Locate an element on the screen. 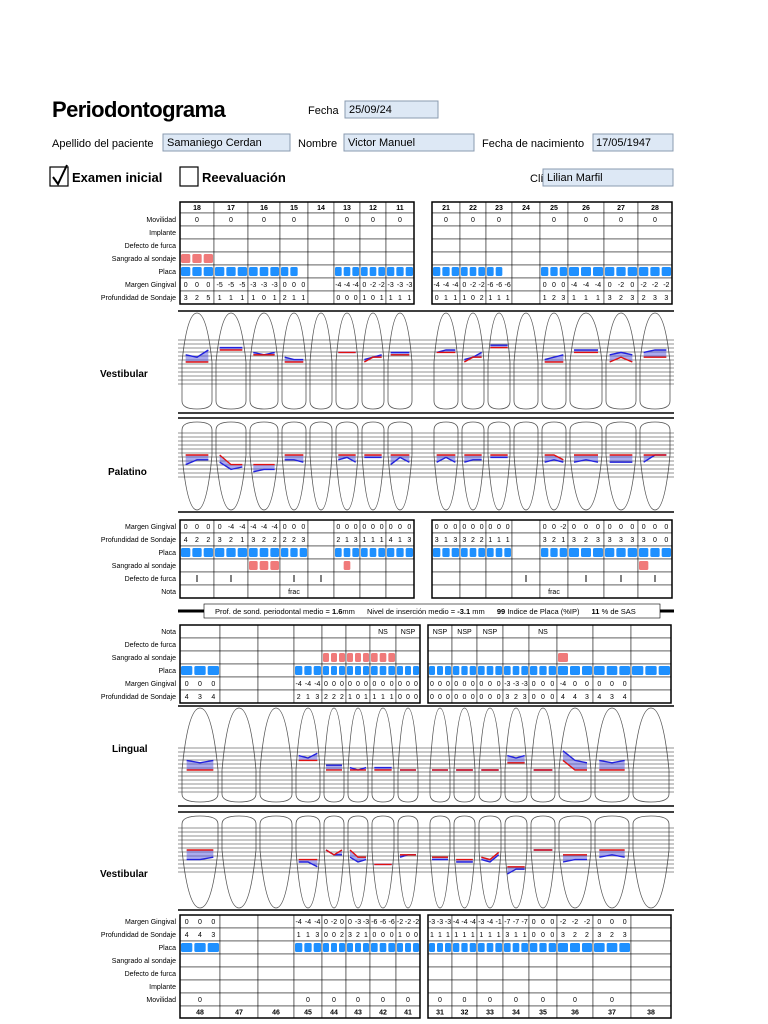 The height and width of the screenshot is (1024, 768). tooth-number: 43 is located at coordinates (358, 1012).